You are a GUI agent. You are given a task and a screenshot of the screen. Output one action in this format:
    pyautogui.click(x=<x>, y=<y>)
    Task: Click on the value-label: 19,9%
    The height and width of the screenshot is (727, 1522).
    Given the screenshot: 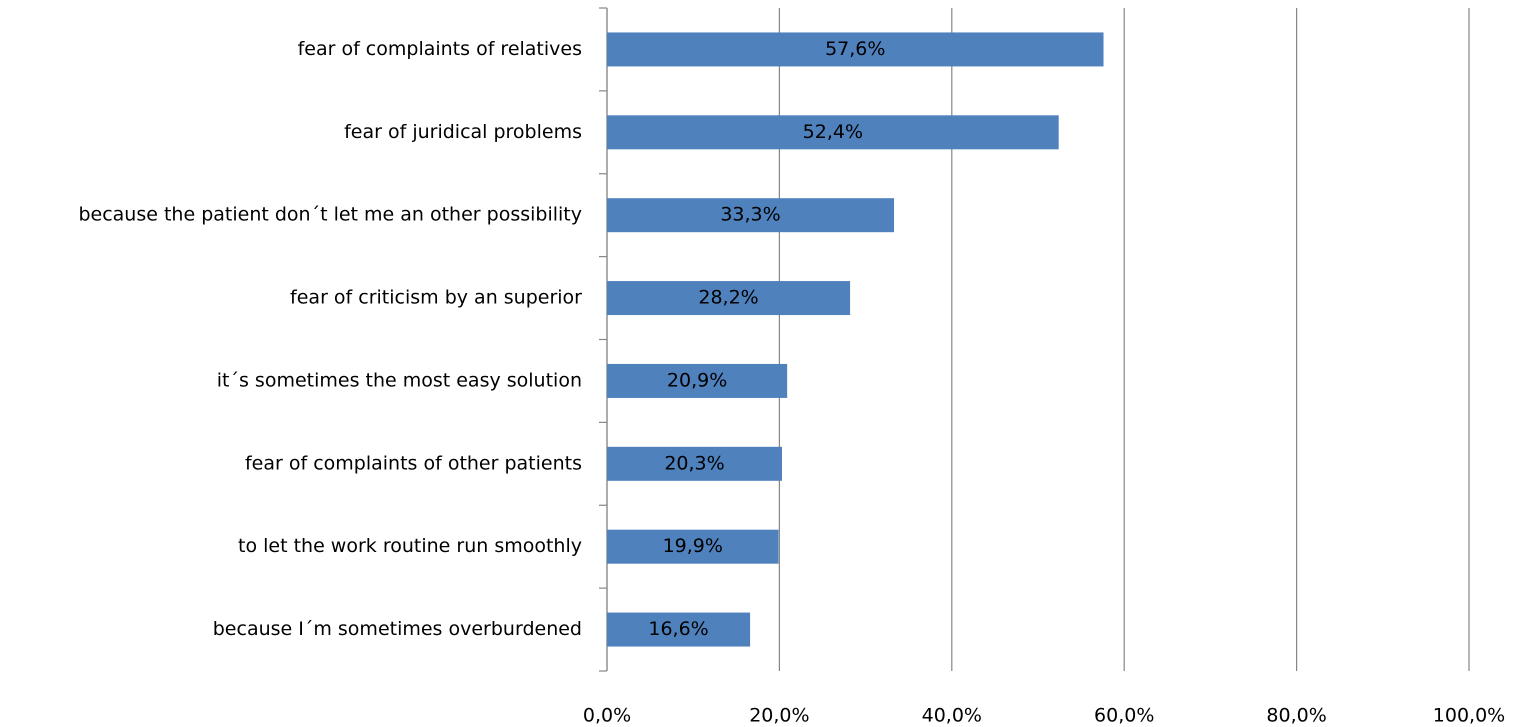 What is the action you would take?
    pyautogui.click(x=693, y=546)
    